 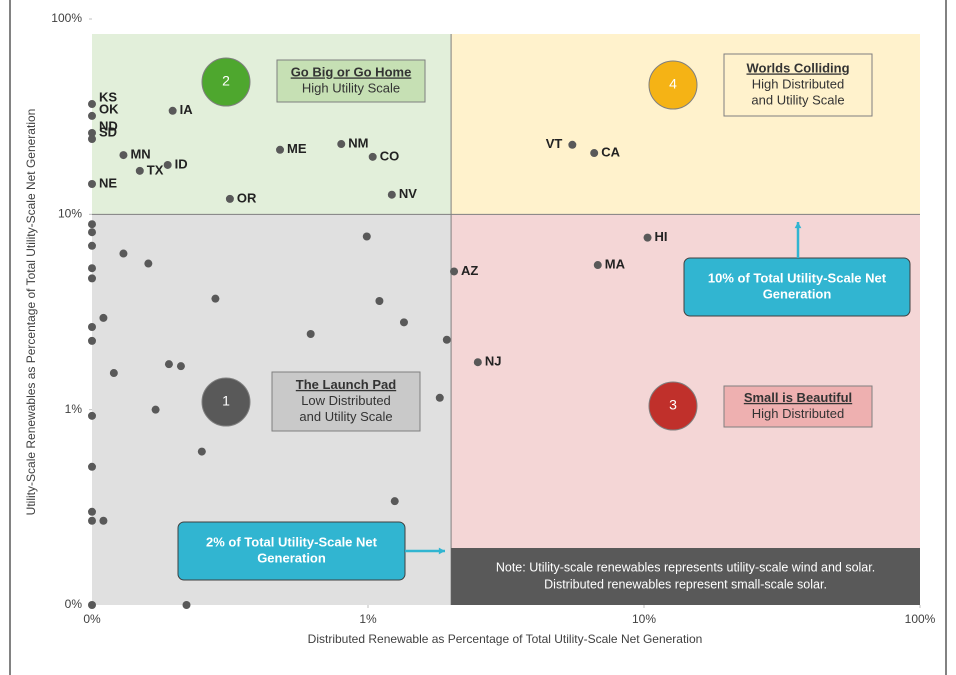 What do you see at coordinates (408, 193) in the screenshot?
I see `point-label: NV` at bounding box center [408, 193].